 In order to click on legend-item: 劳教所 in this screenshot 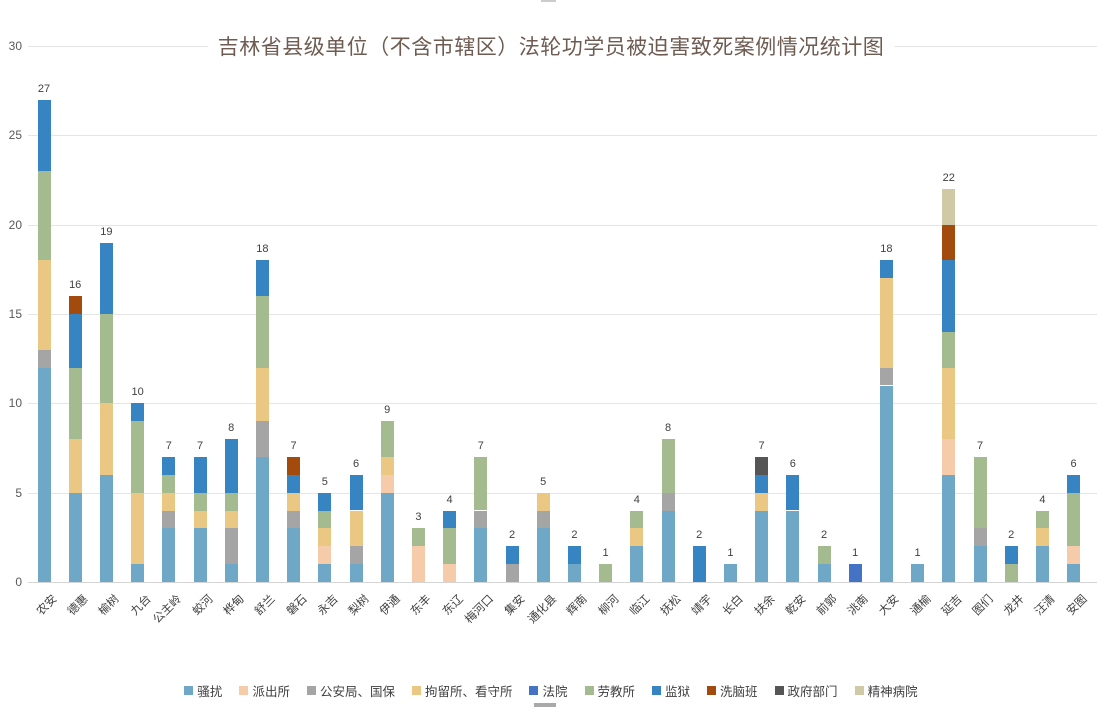, I will do `click(610, 690)`.